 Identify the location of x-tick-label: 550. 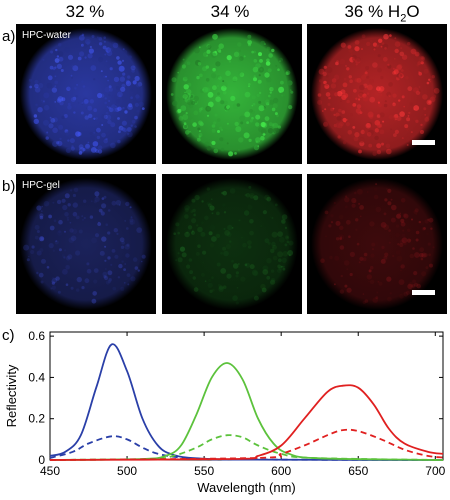
(204, 471).